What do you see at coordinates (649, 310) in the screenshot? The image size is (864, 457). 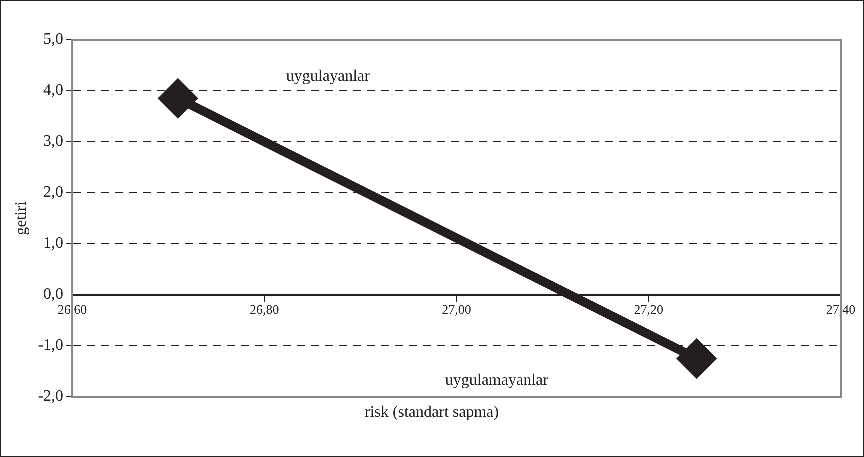 I see `x-tick-label: 27,20` at bounding box center [649, 310].